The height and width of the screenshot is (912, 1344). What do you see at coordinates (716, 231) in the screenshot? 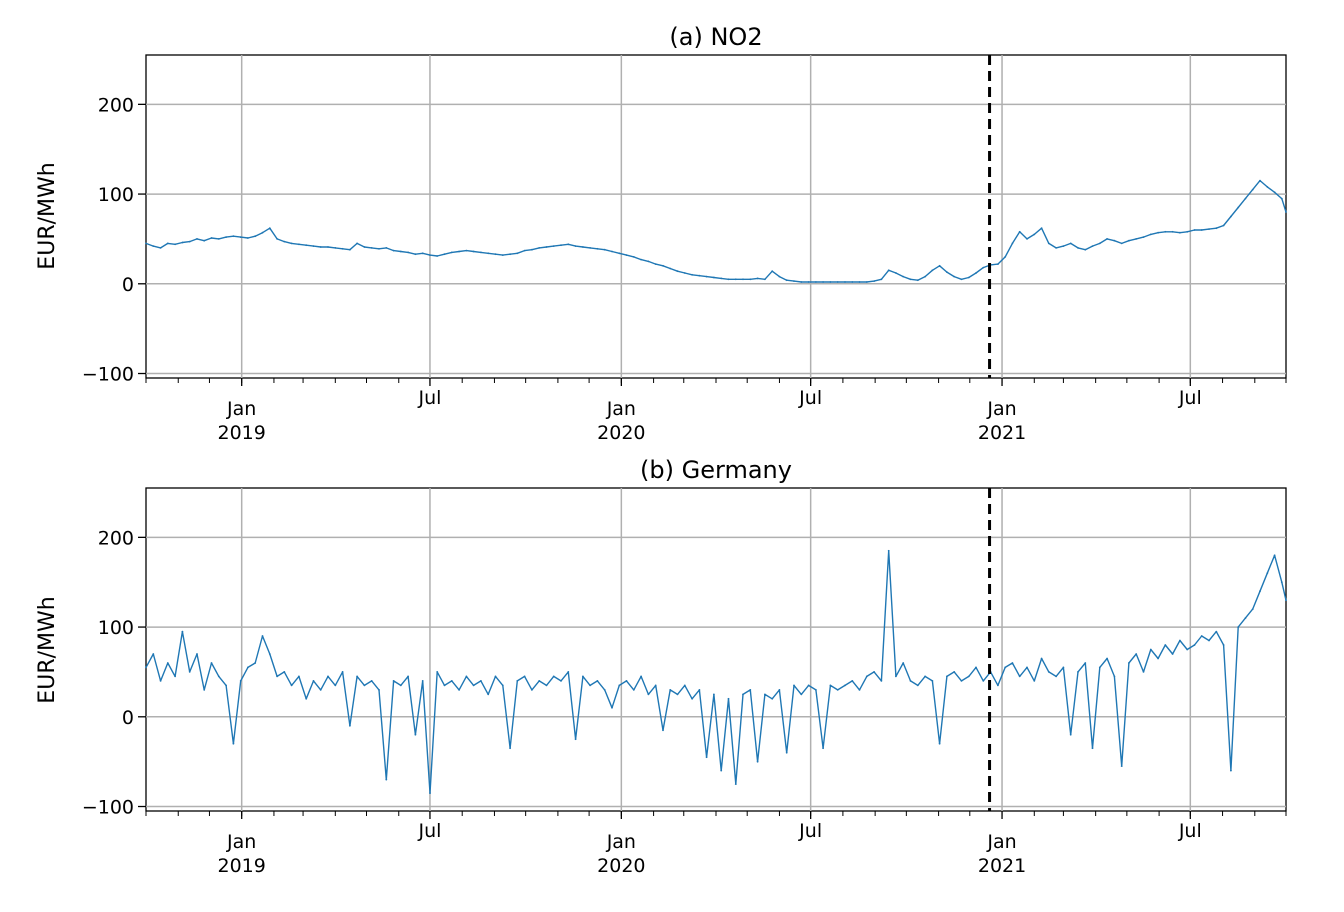
I see `series` at bounding box center [716, 231].